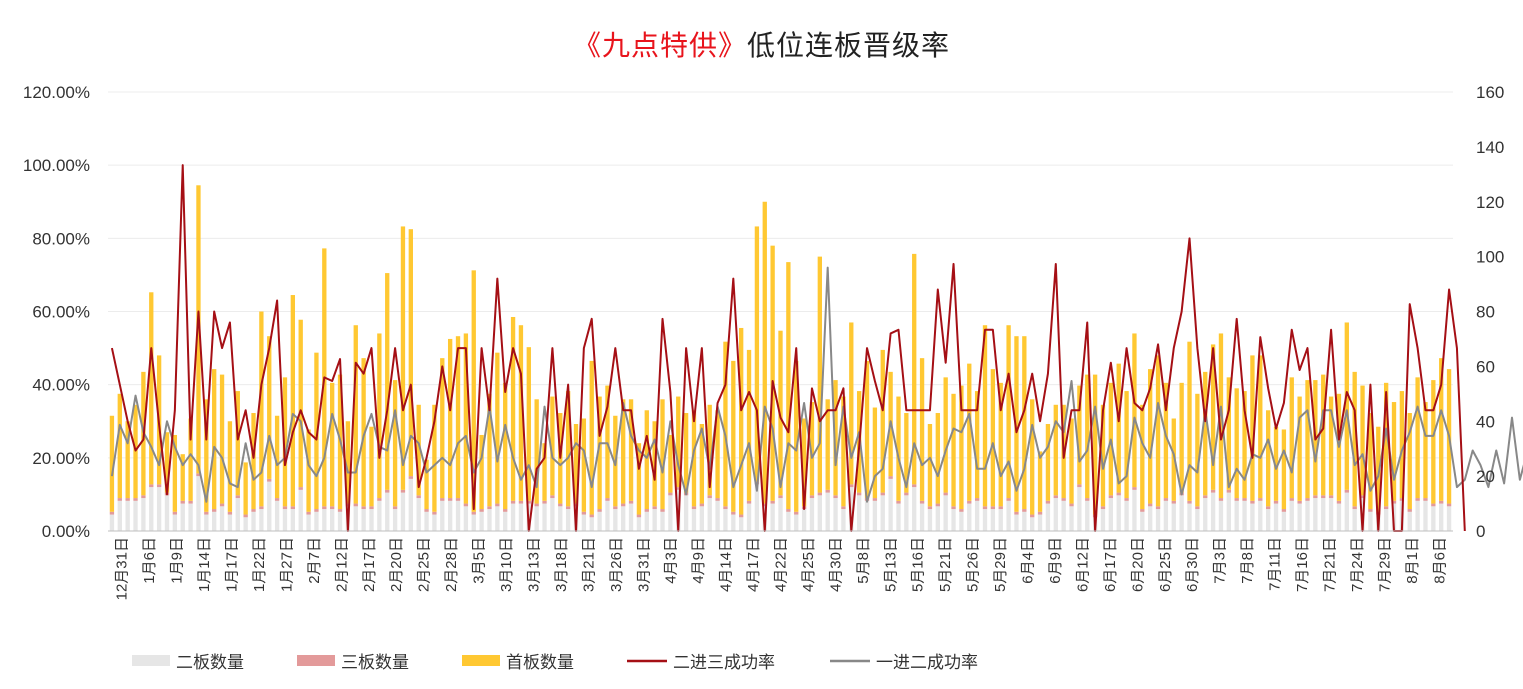 This screenshot has height=689, width=1523. Describe the element at coordinates (1192, 564) in the screenshot. I see `x-tick-label: 6月30日` at that location.